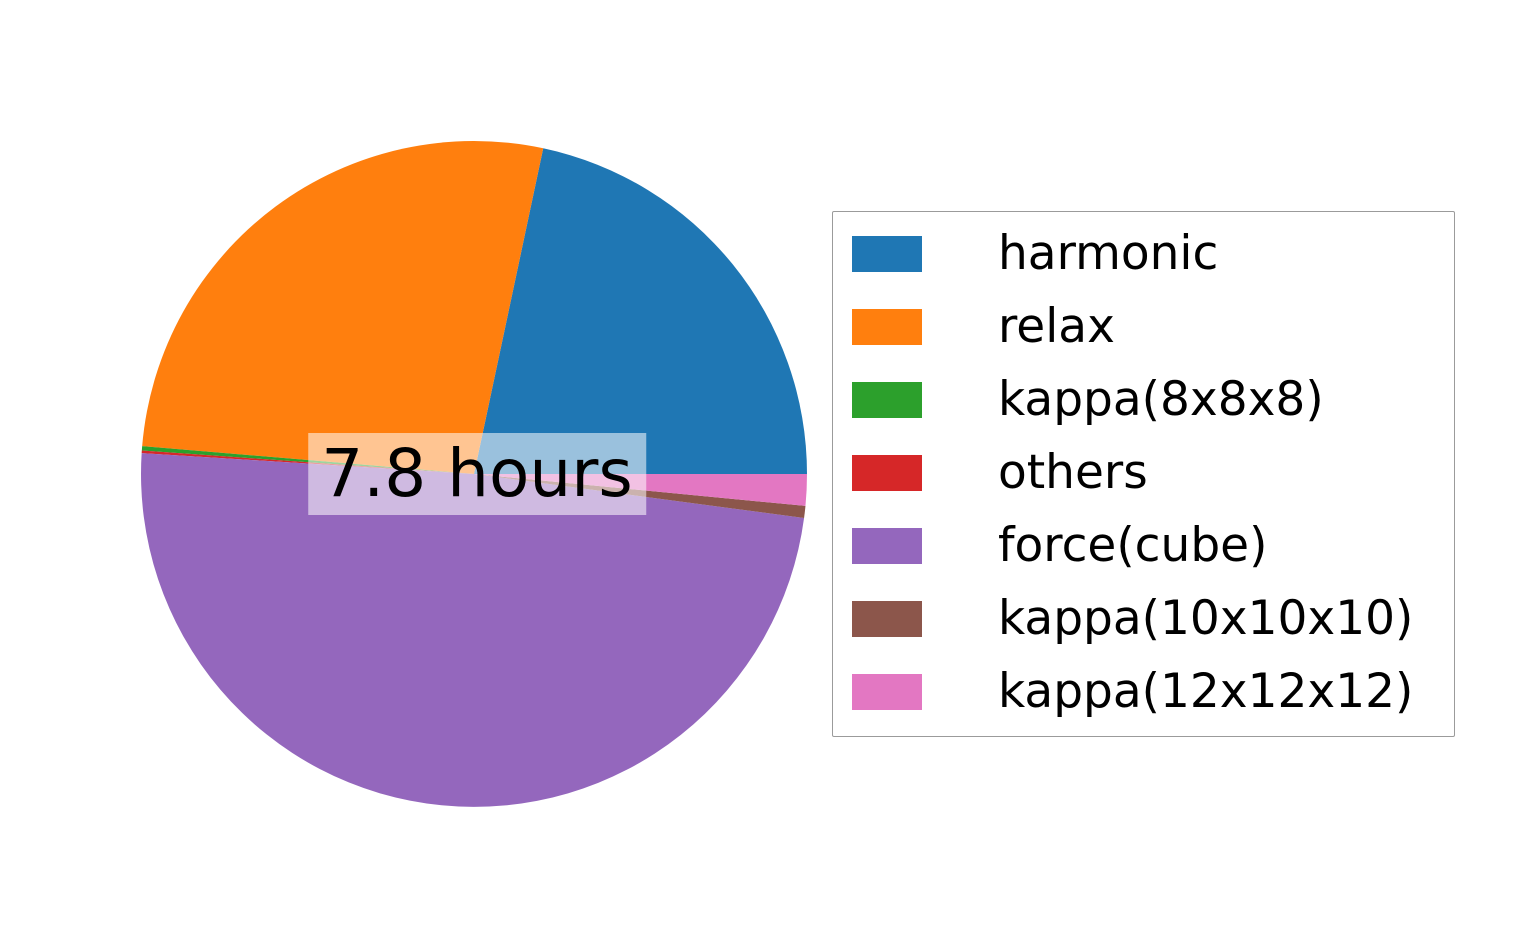 Image resolution: width=1514 pixels, height=951 pixels. I want to click on legend-label: harmonic, so click(1108, 253).